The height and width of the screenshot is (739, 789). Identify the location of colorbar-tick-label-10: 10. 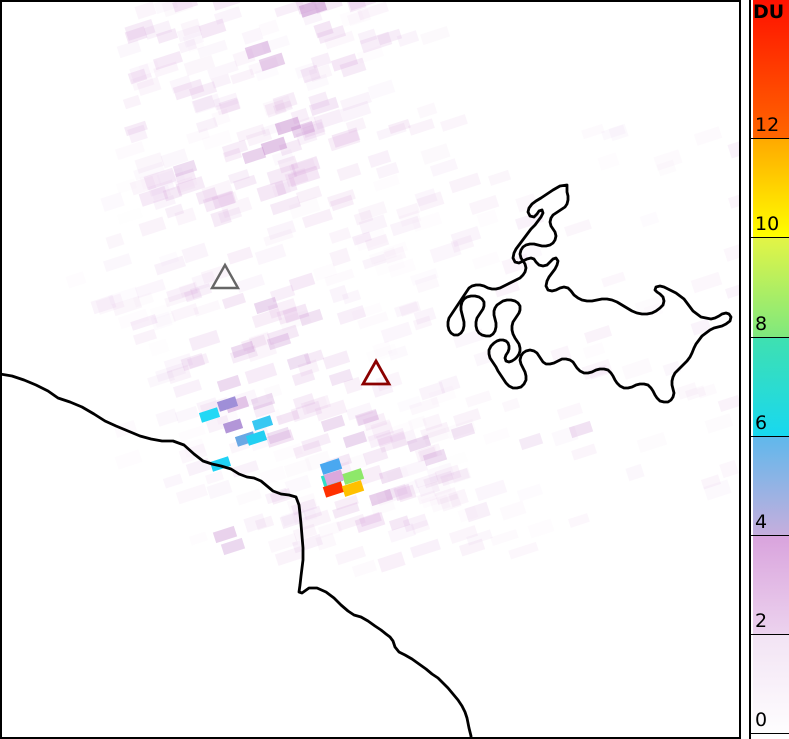
(767, 224).